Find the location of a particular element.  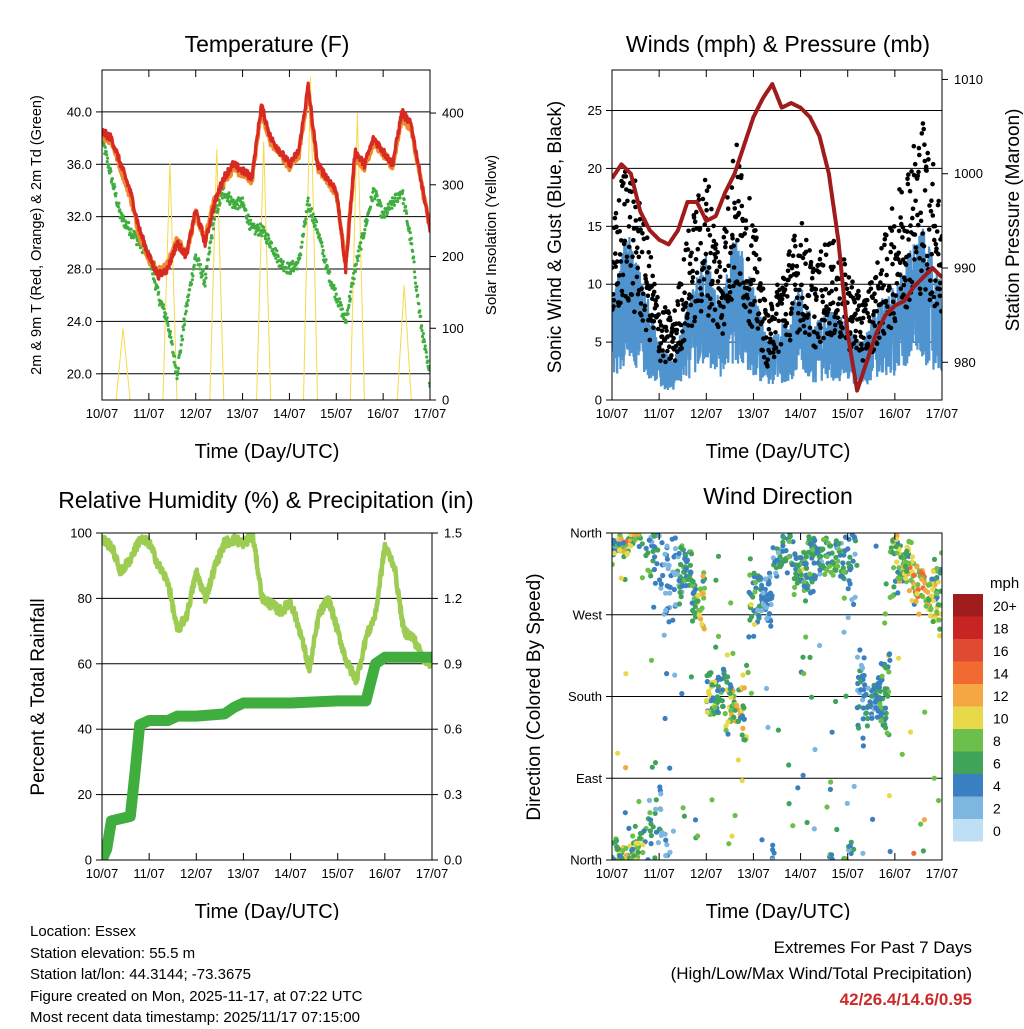

colorbar-label: 0 is located at coordinates (997, 831).